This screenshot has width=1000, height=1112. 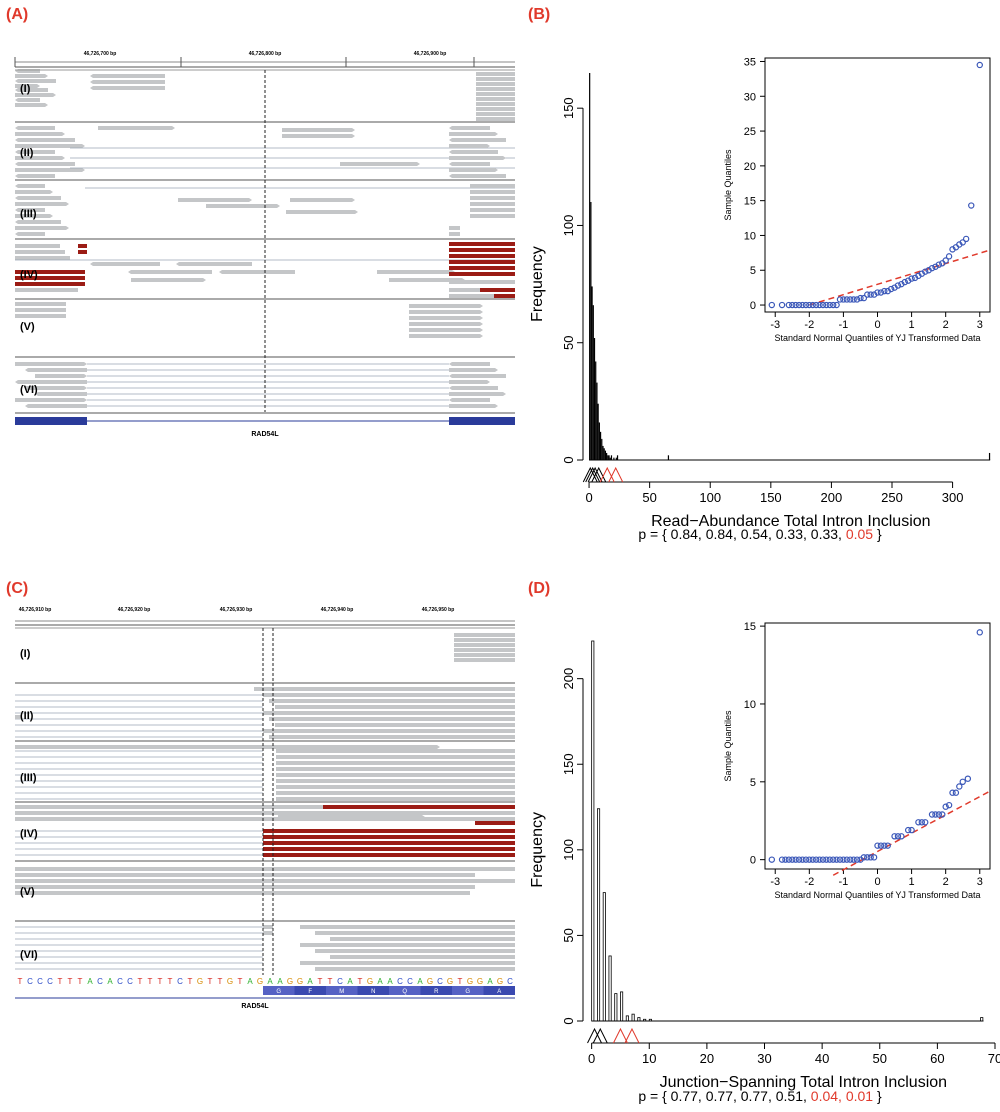 What do you see at coordinates (568, 108) in the screenshot?
I see `y-tick-label: 150` at bounding box center [568, 108].